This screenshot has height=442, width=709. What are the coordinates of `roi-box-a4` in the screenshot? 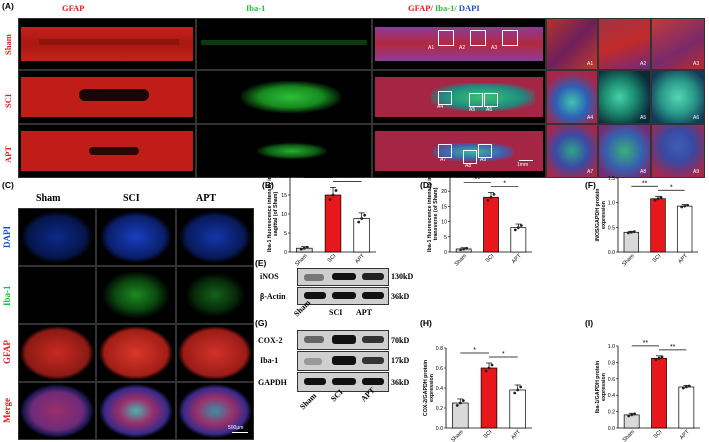 It's located at (445, 98).